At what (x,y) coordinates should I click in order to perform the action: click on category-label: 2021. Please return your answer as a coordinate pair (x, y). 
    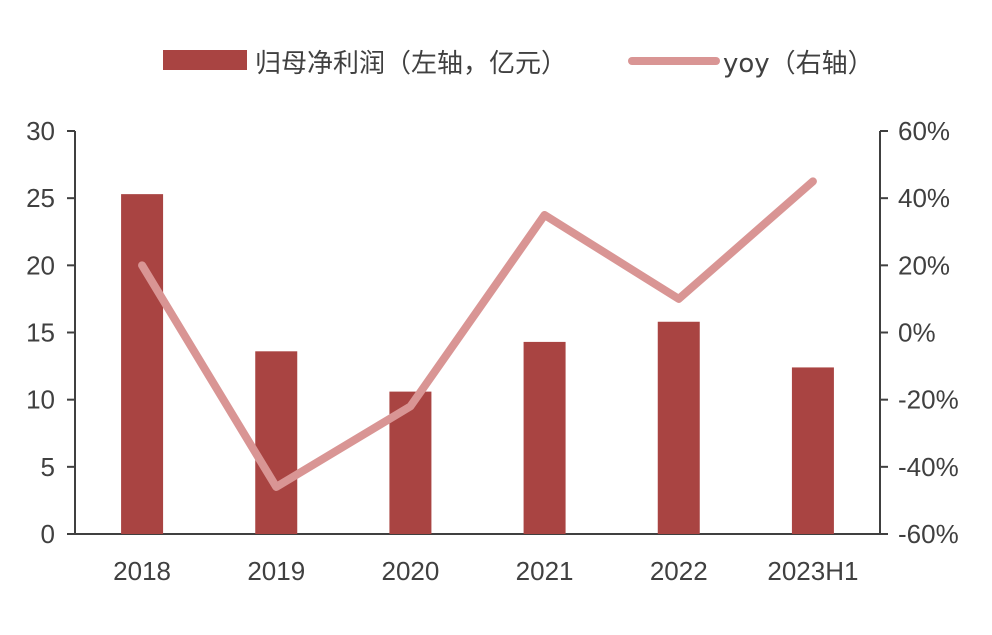
    Looking at the image, I should click on (545, 571).